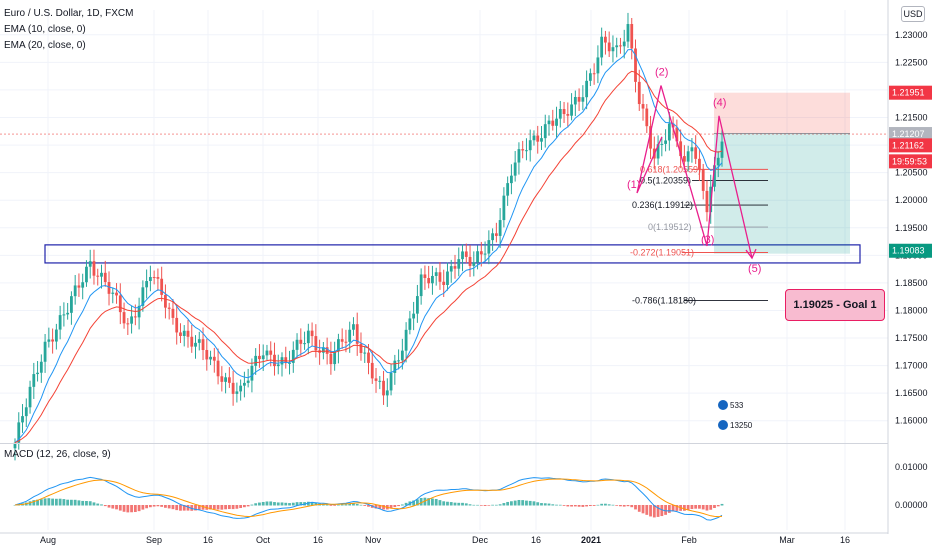 The width and height of the screenshot is (932, 550). What do you see at coordinates (782, 193) in the screenshot?
I see `target-zone` at bounding box center [782, 193].